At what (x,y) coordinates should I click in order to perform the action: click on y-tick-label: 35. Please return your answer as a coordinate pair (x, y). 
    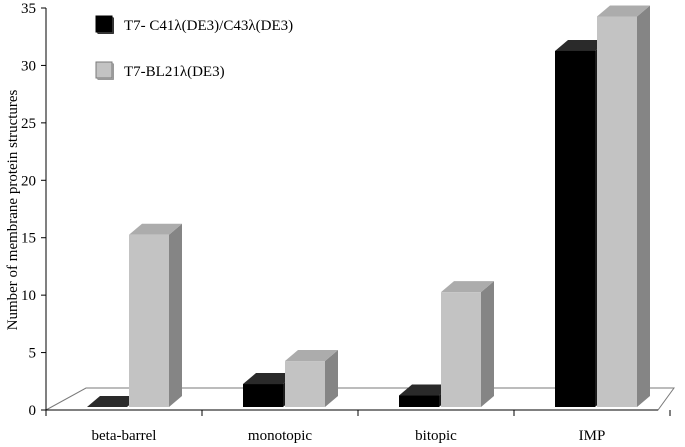
    Looking at the image, I should click on (28, 9).